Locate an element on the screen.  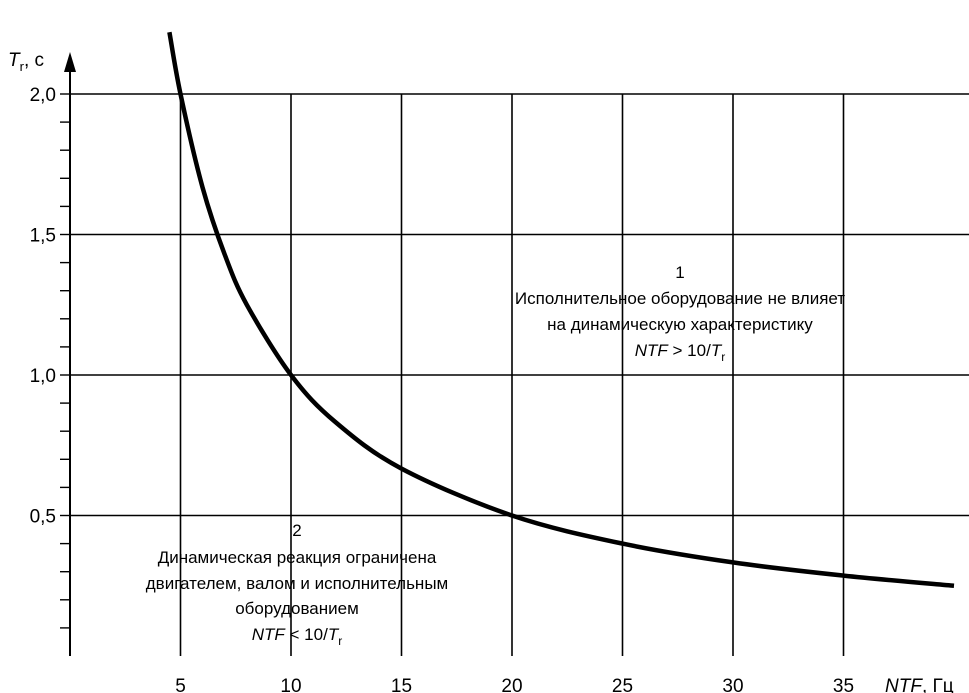
x-tick-label-35: 35 is located at coordinates (843, 684).